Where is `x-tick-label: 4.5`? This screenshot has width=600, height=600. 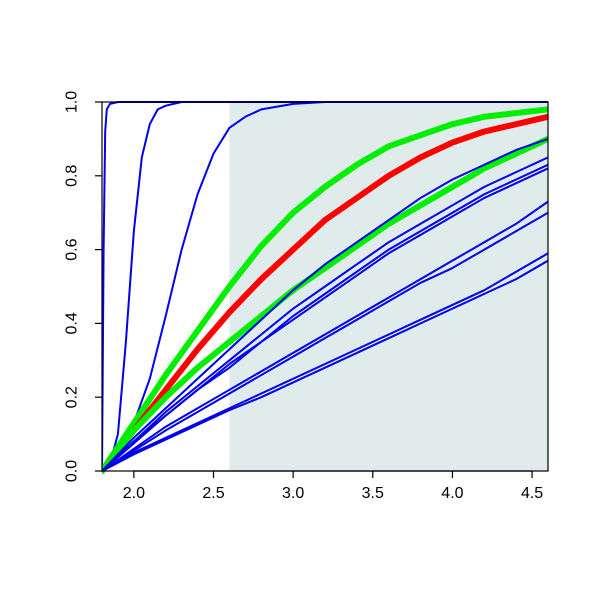 x-tick-label: 4.5 is located at coordinates (532, 493).